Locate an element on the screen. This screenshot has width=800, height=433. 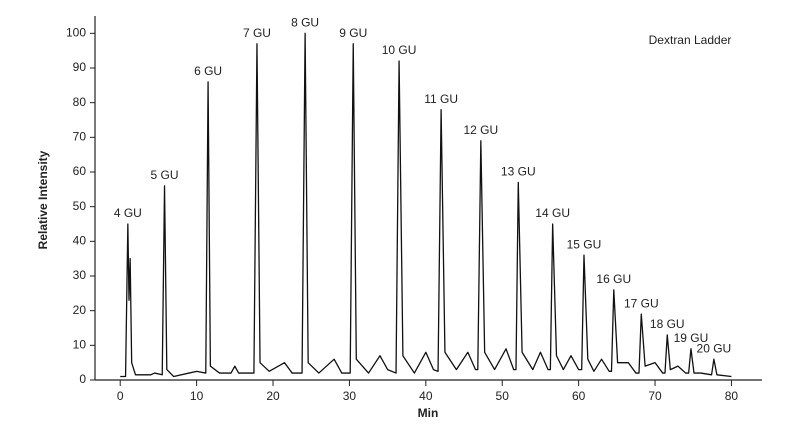
x-tick-label: 60 is located at coordinates (579, 396).